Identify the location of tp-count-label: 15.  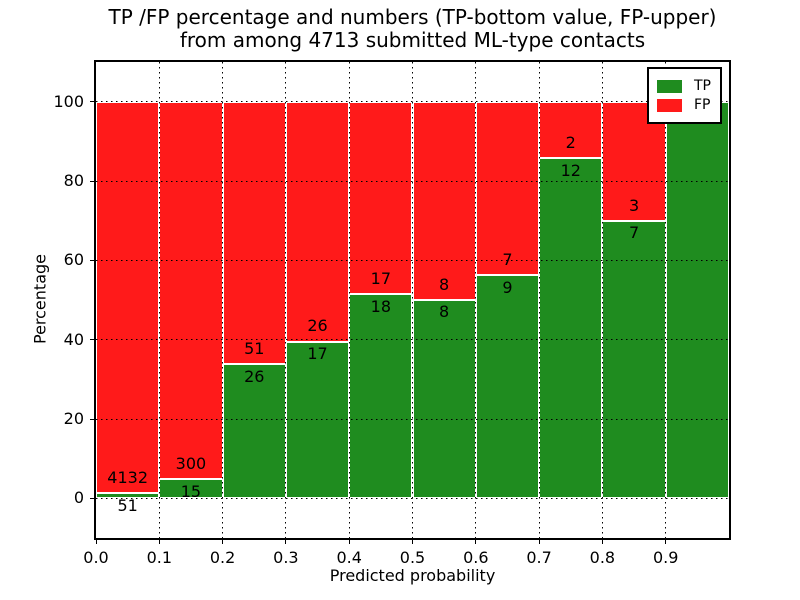
(191, 491).